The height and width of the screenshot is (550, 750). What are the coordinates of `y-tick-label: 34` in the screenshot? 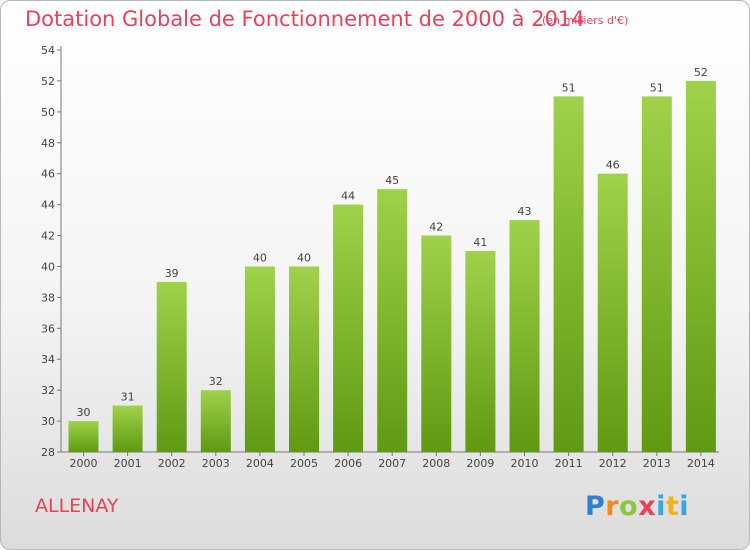 It's located at (48, 359).